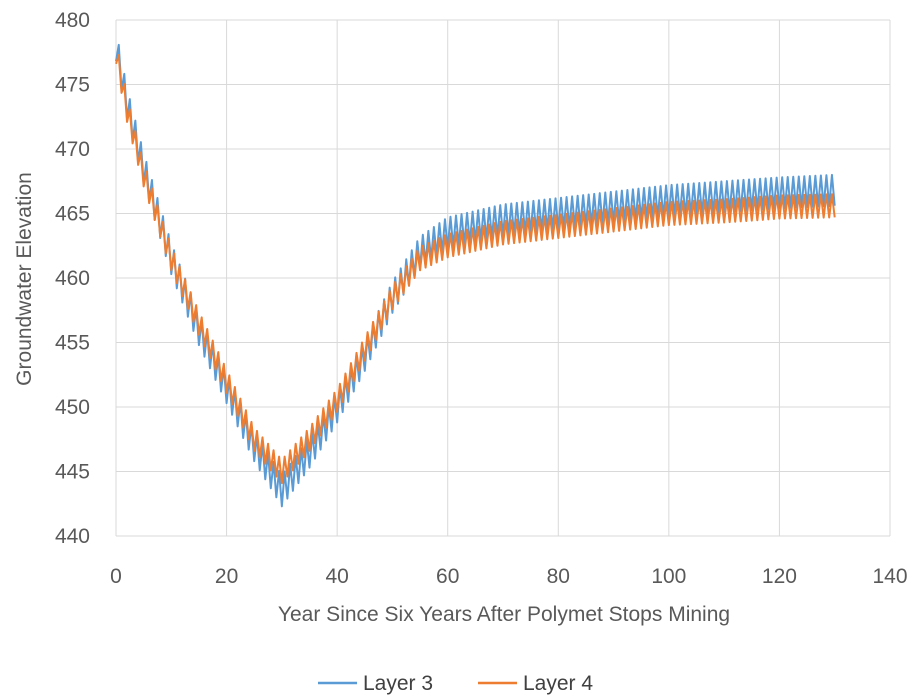  What do you see at coordinates (72, 149) in the screenshot?
I see `y-tick-label: 470` at bounding box center [72, 149].